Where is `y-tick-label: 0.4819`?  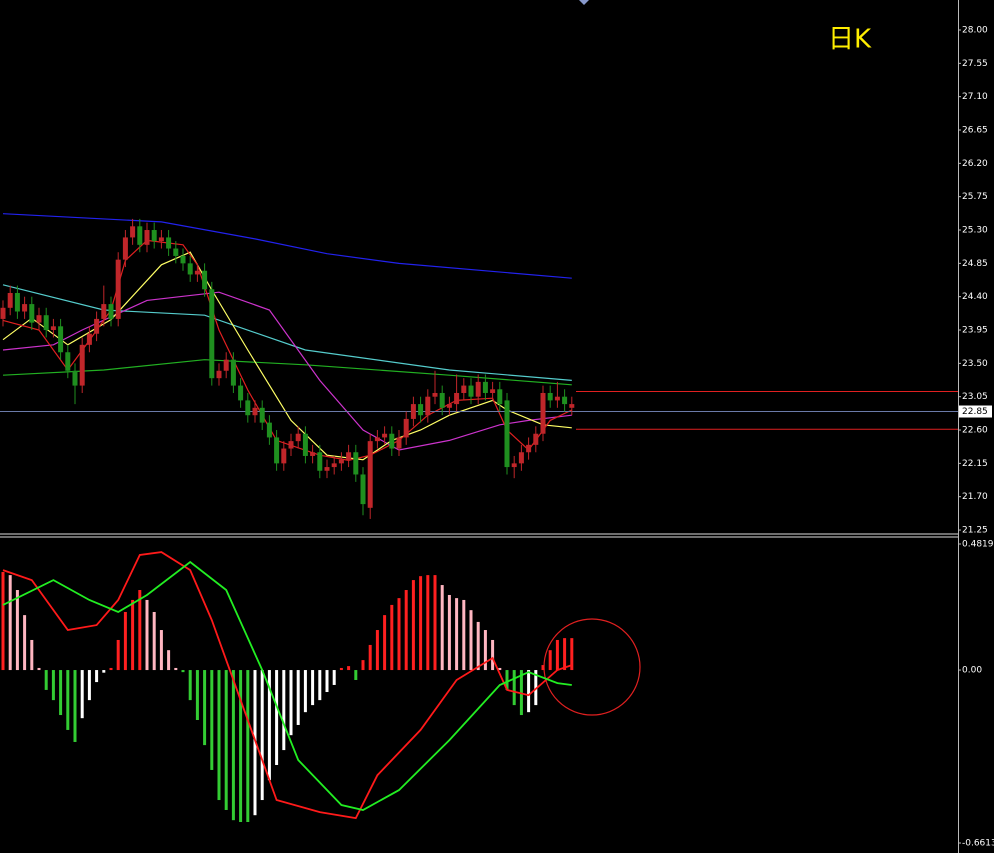 y-tick-label: 0.4819 is located at coordinates (978, 545).